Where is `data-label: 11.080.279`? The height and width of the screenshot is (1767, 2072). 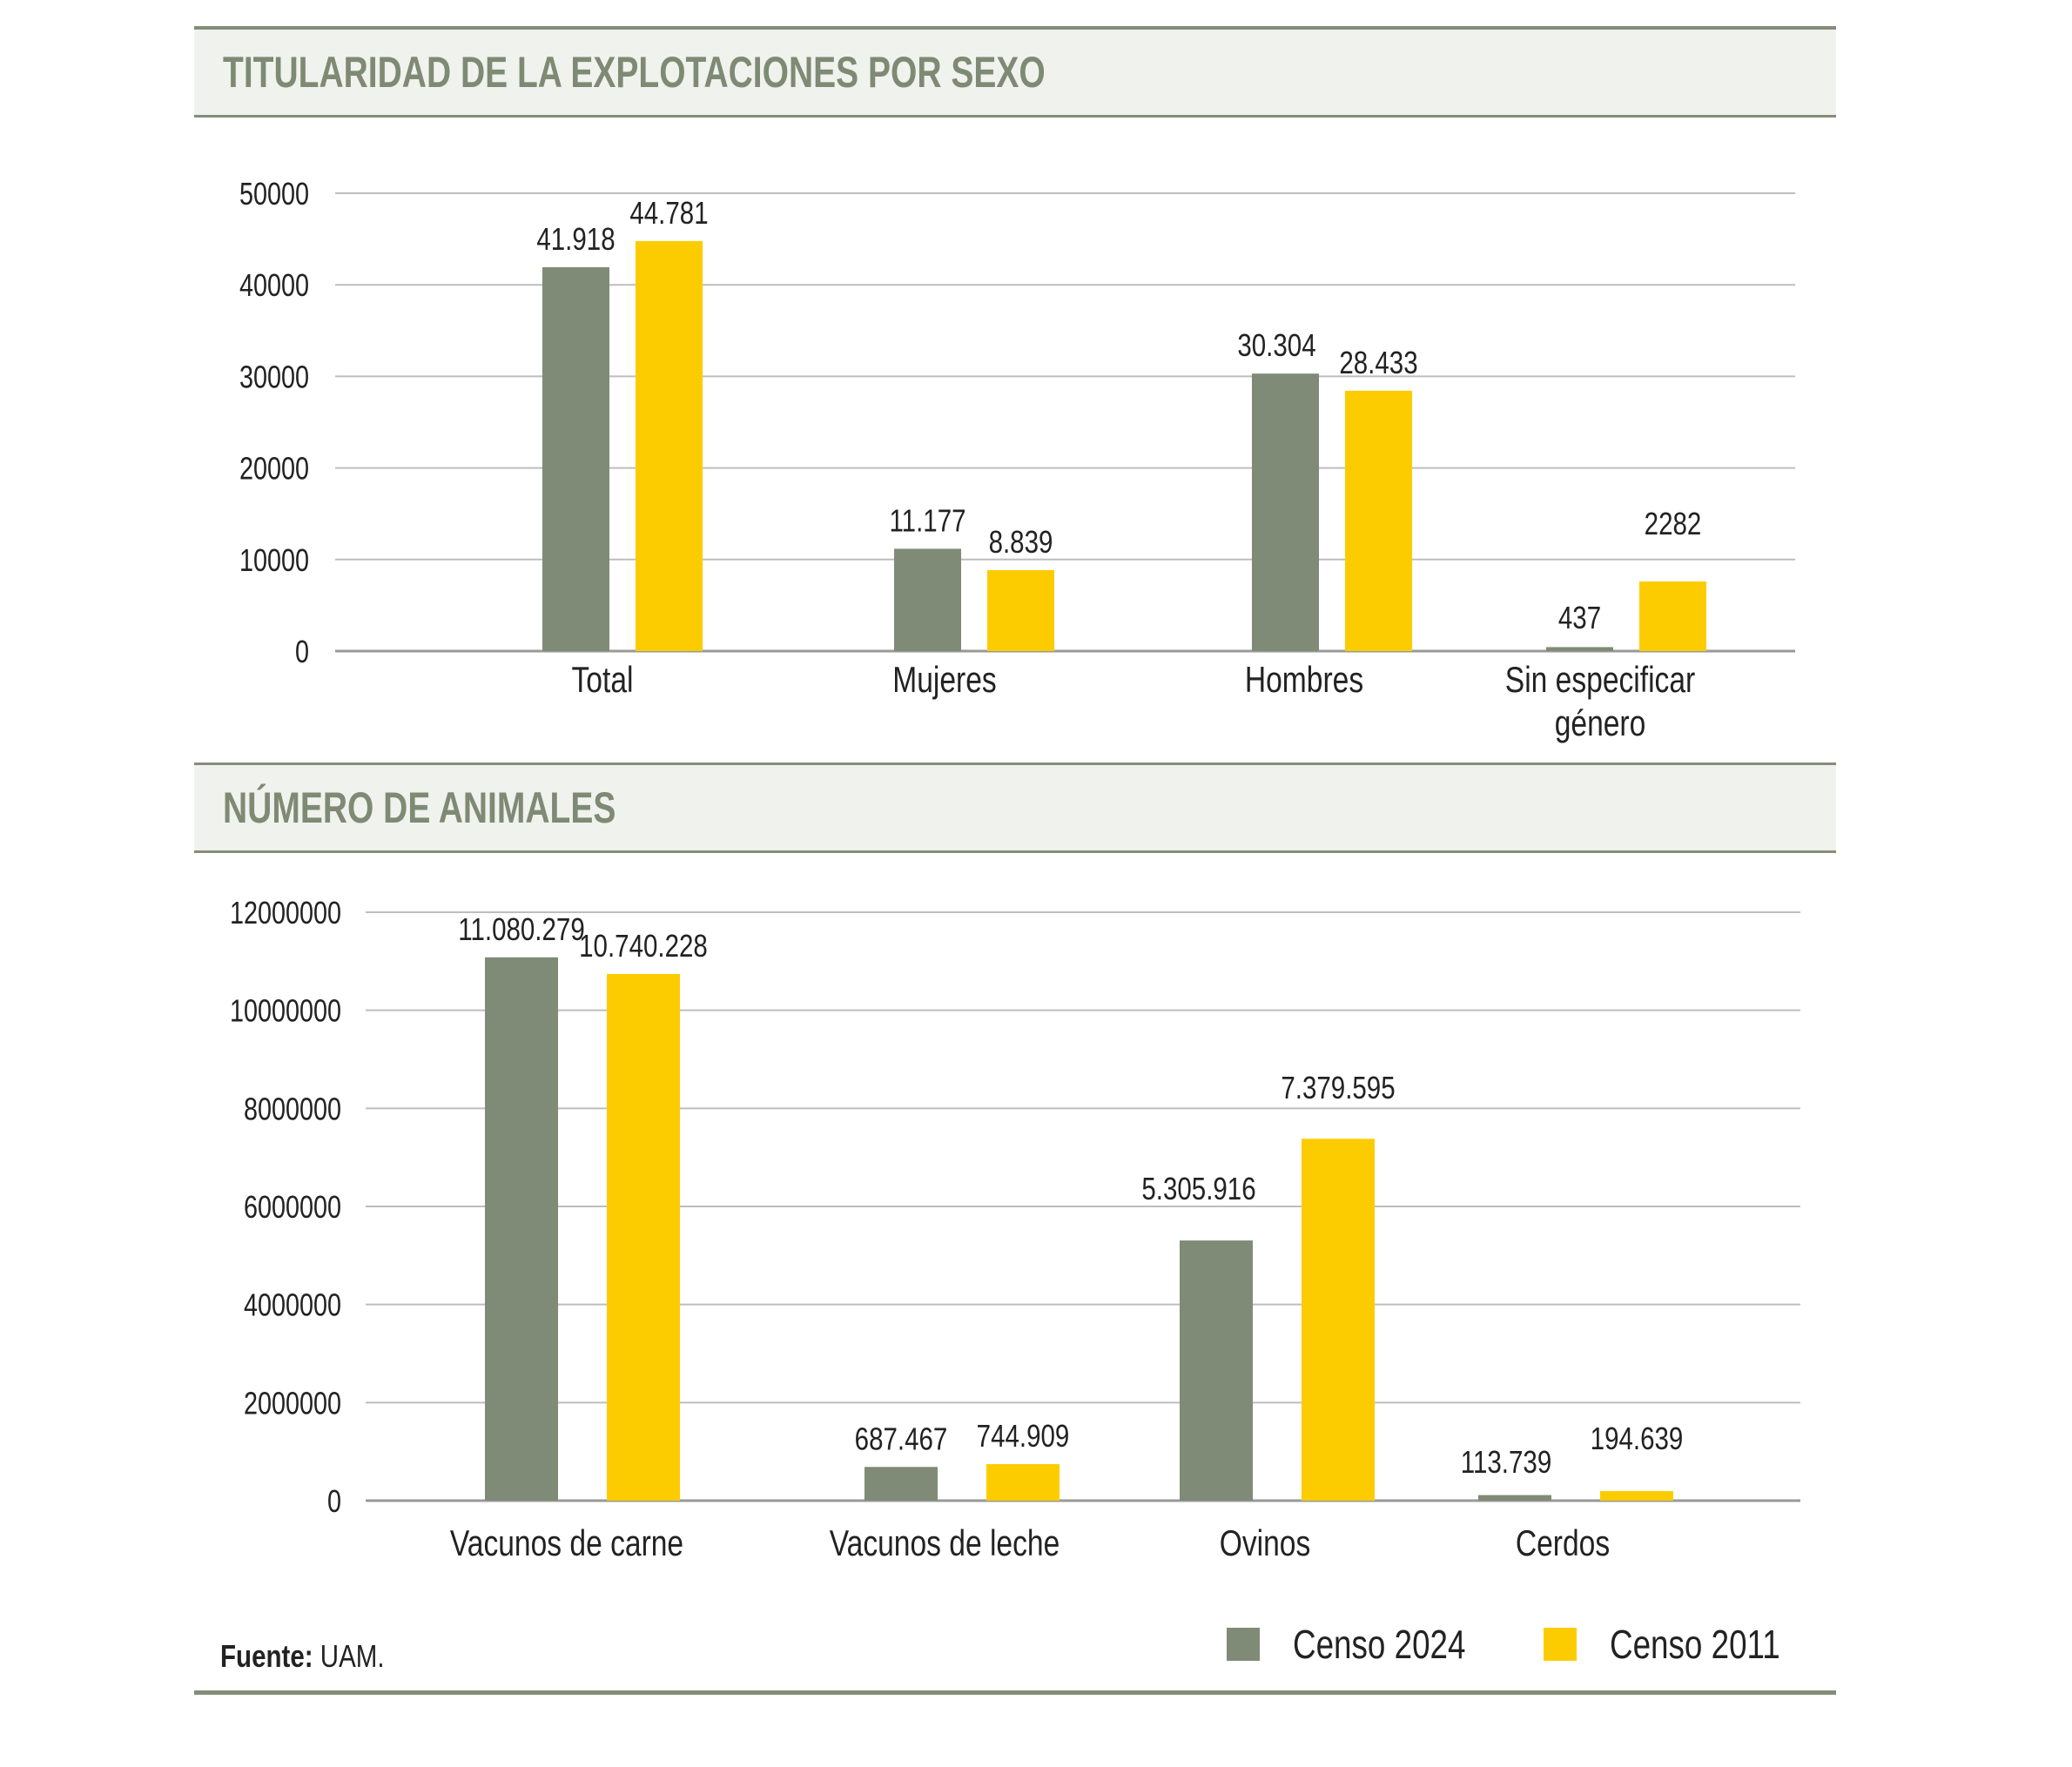 data-label: 11.080.279 is located at coordinates (521, 928).